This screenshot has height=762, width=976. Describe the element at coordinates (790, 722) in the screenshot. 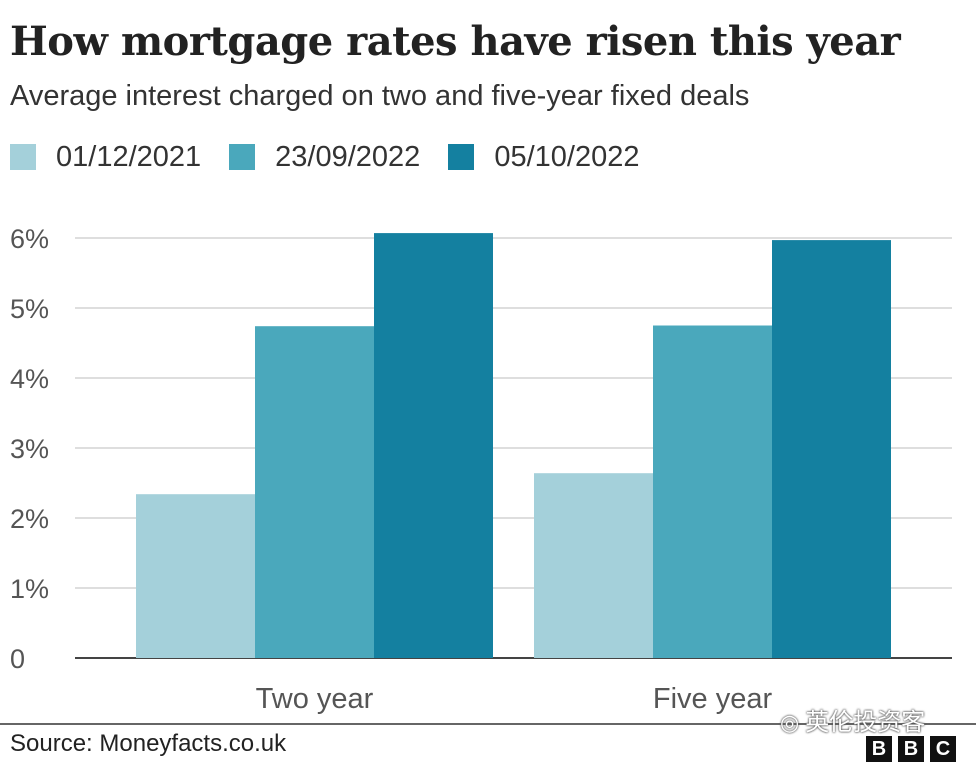

I see `wechat-icon: ◎` at that location.